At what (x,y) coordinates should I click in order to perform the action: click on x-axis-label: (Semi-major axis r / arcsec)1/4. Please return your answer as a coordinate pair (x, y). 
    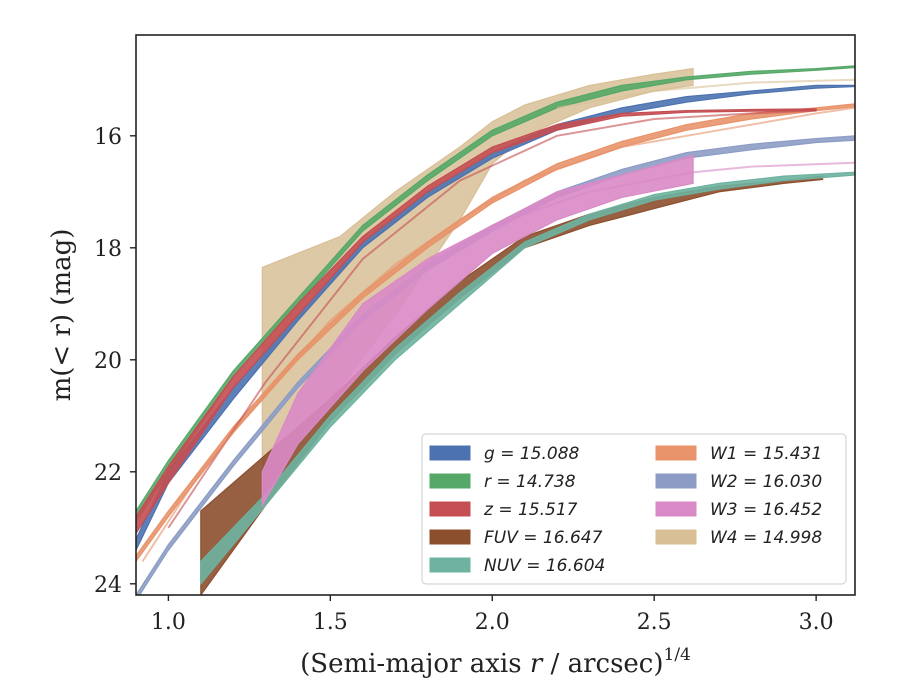
    Looking at the image, I should click on (495, 662).